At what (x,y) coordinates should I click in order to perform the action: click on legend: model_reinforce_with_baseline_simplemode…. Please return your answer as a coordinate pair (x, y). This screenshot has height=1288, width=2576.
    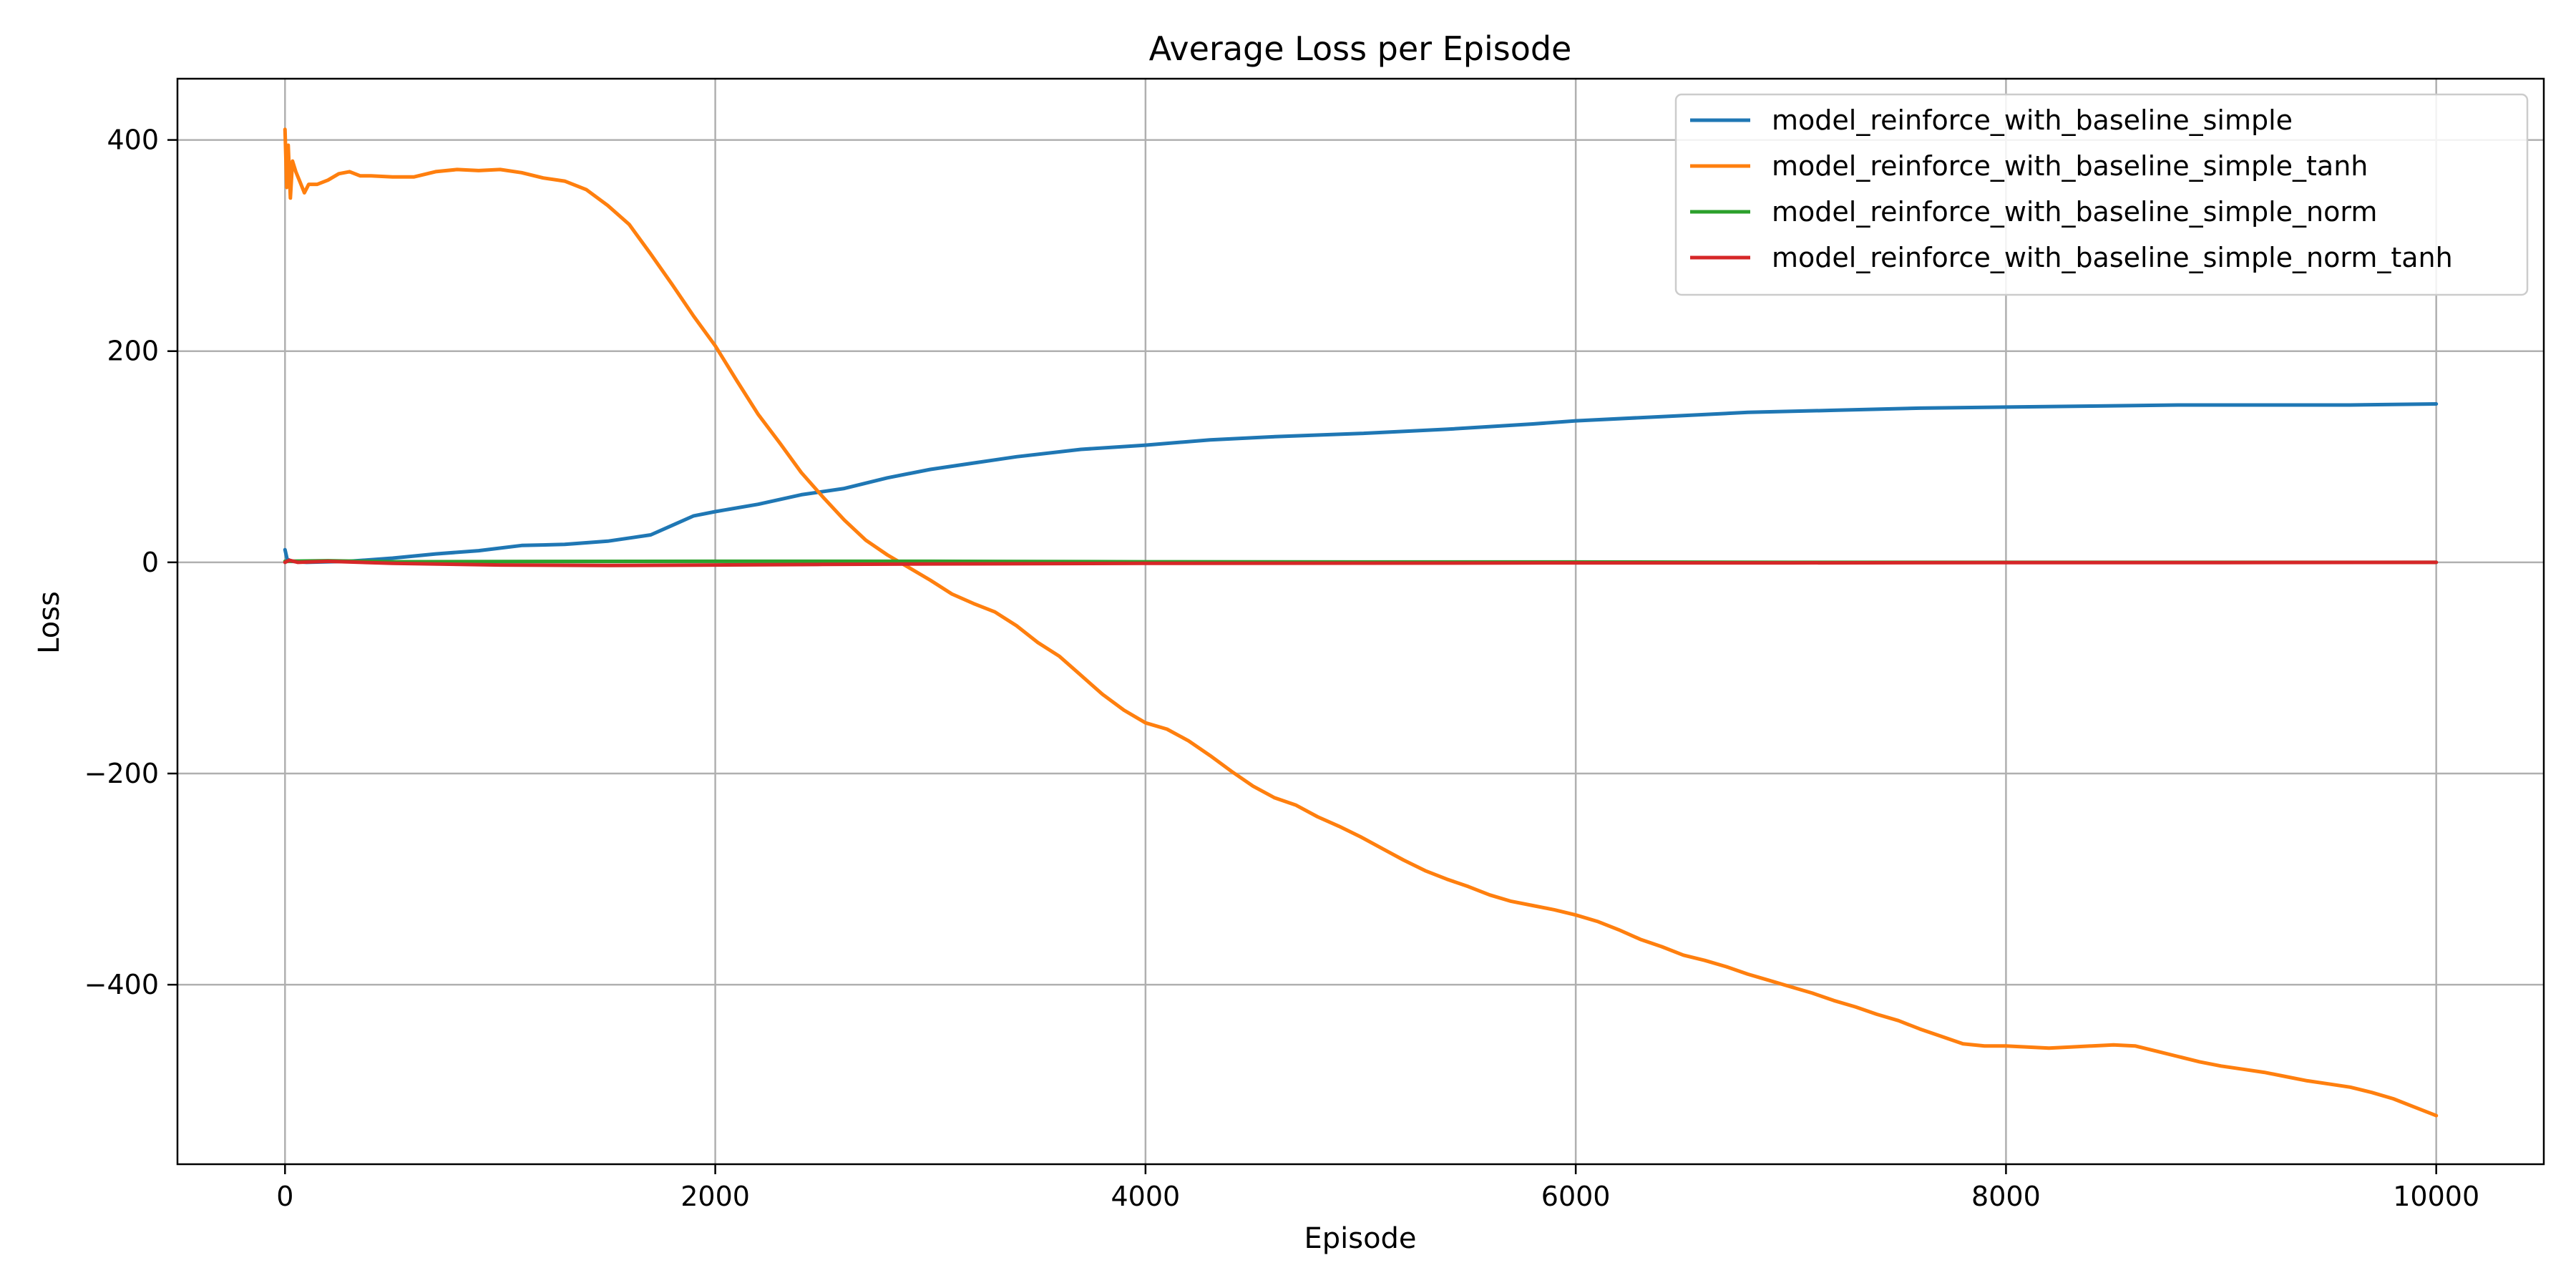
    Looking at the image, I should click on (2101, 194).